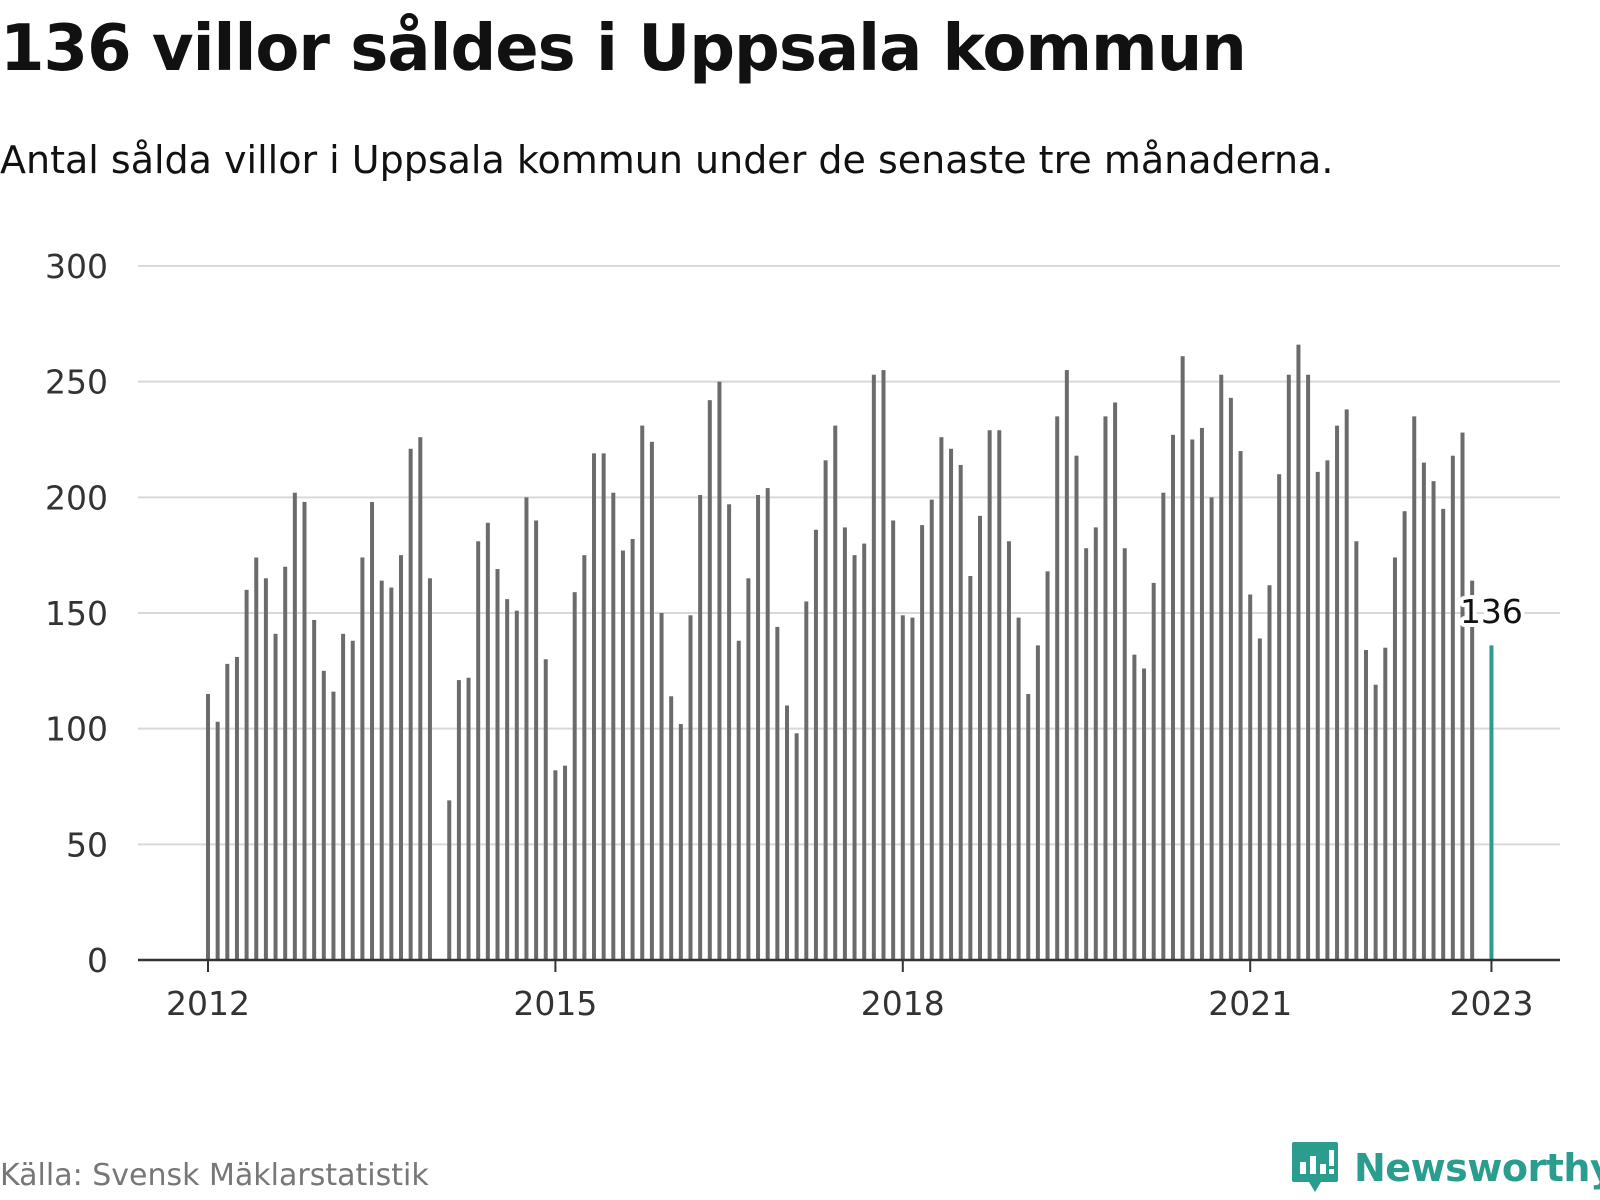  Describe the element at coordinates (1491, 611) in the screenshot. I see `highlight-value-label: 136` at that location.